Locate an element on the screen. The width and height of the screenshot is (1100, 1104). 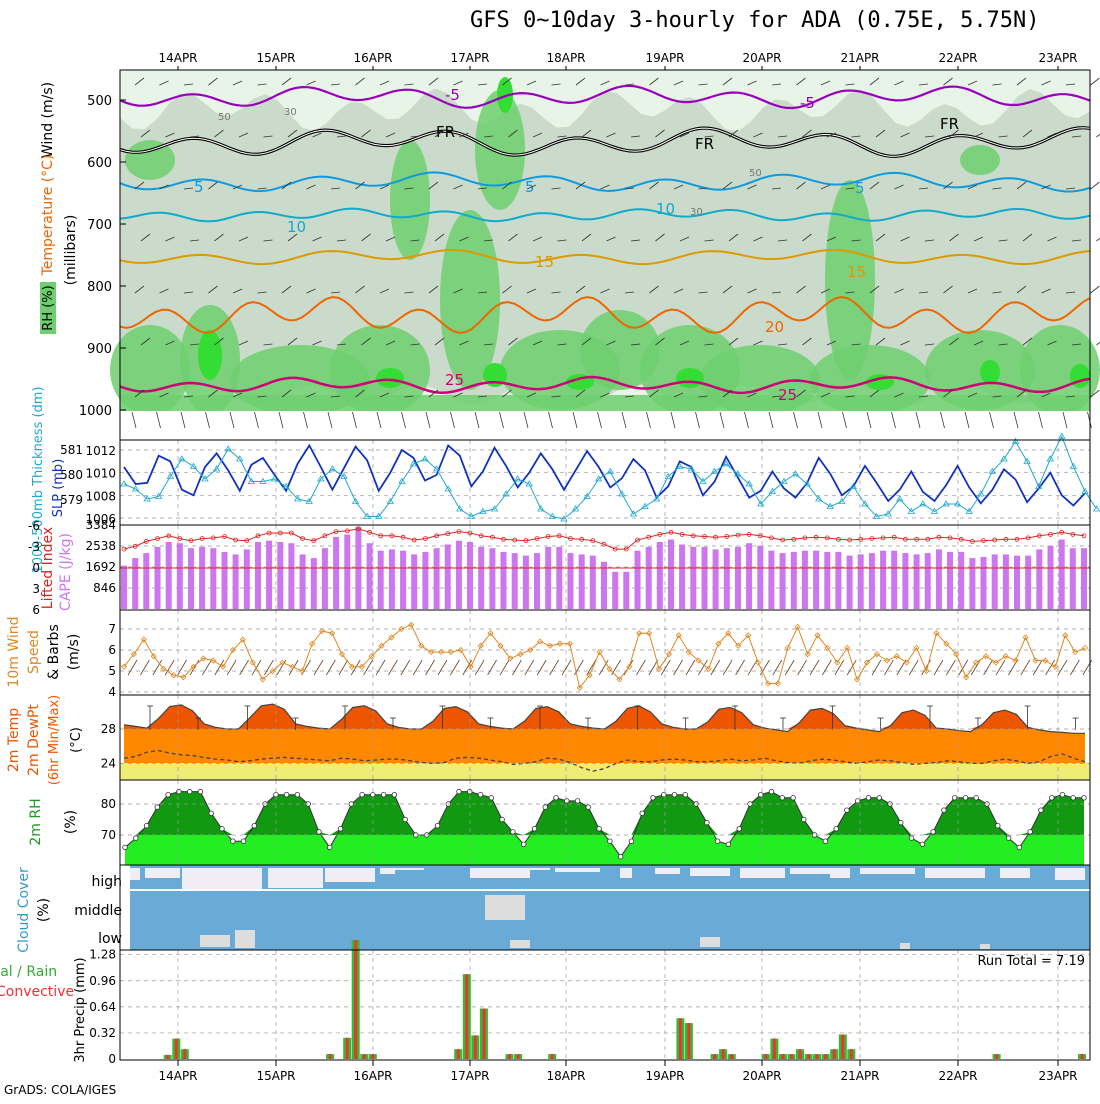
date-label-top: 15APR is located at coordinates (275, 58).